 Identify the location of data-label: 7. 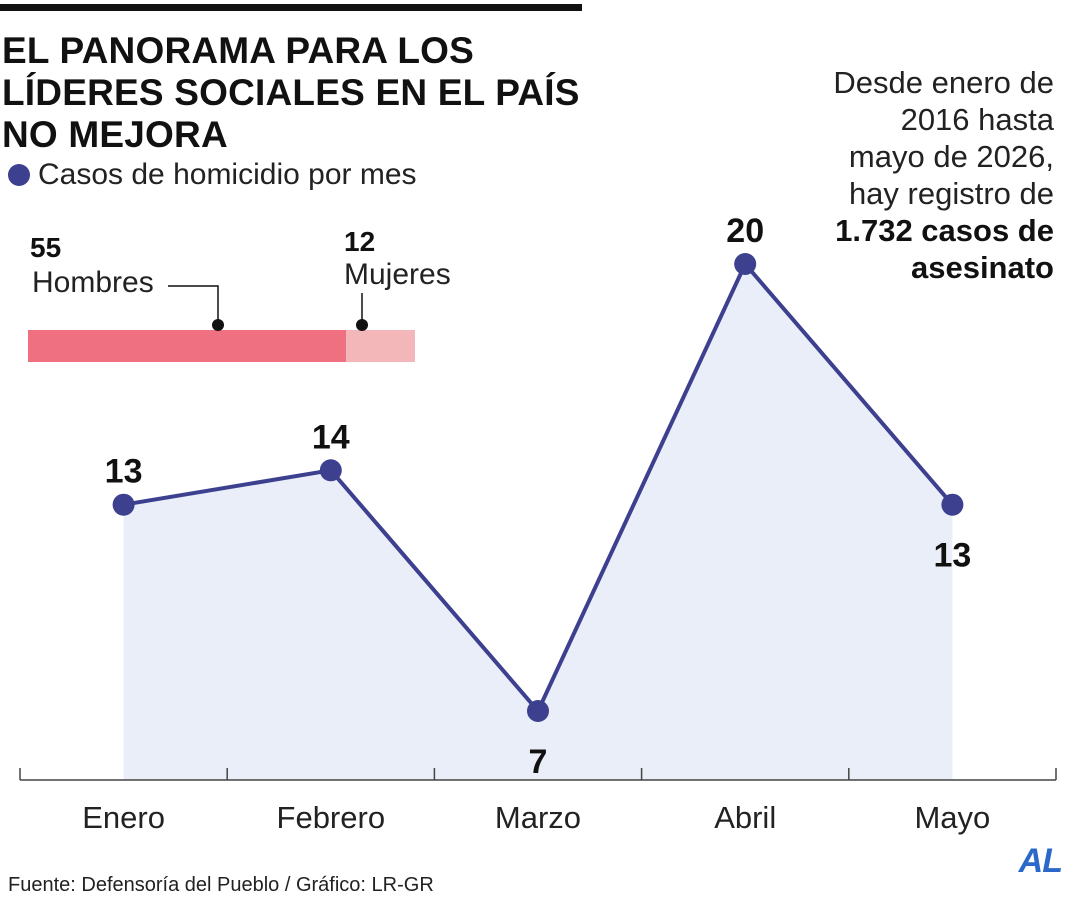
(538, 762).